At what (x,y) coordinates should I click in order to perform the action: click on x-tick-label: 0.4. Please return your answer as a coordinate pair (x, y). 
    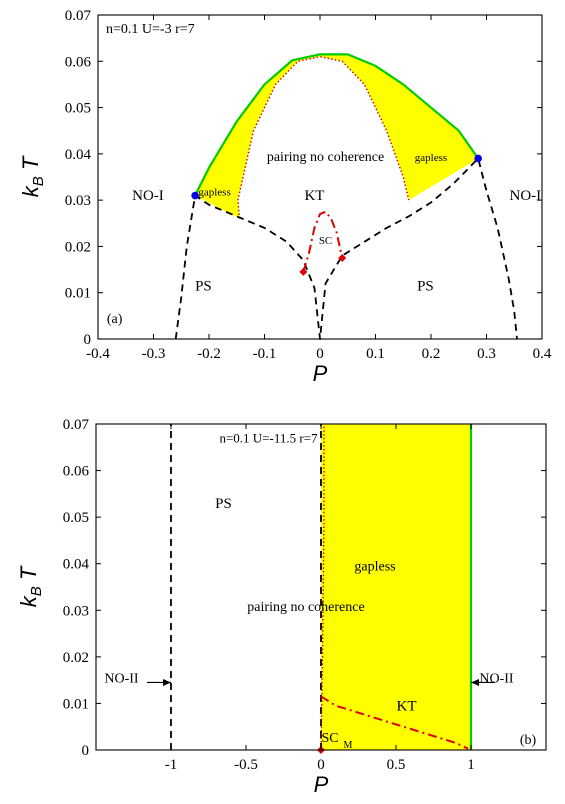
    Looking at the image, I should click on (542, 354).